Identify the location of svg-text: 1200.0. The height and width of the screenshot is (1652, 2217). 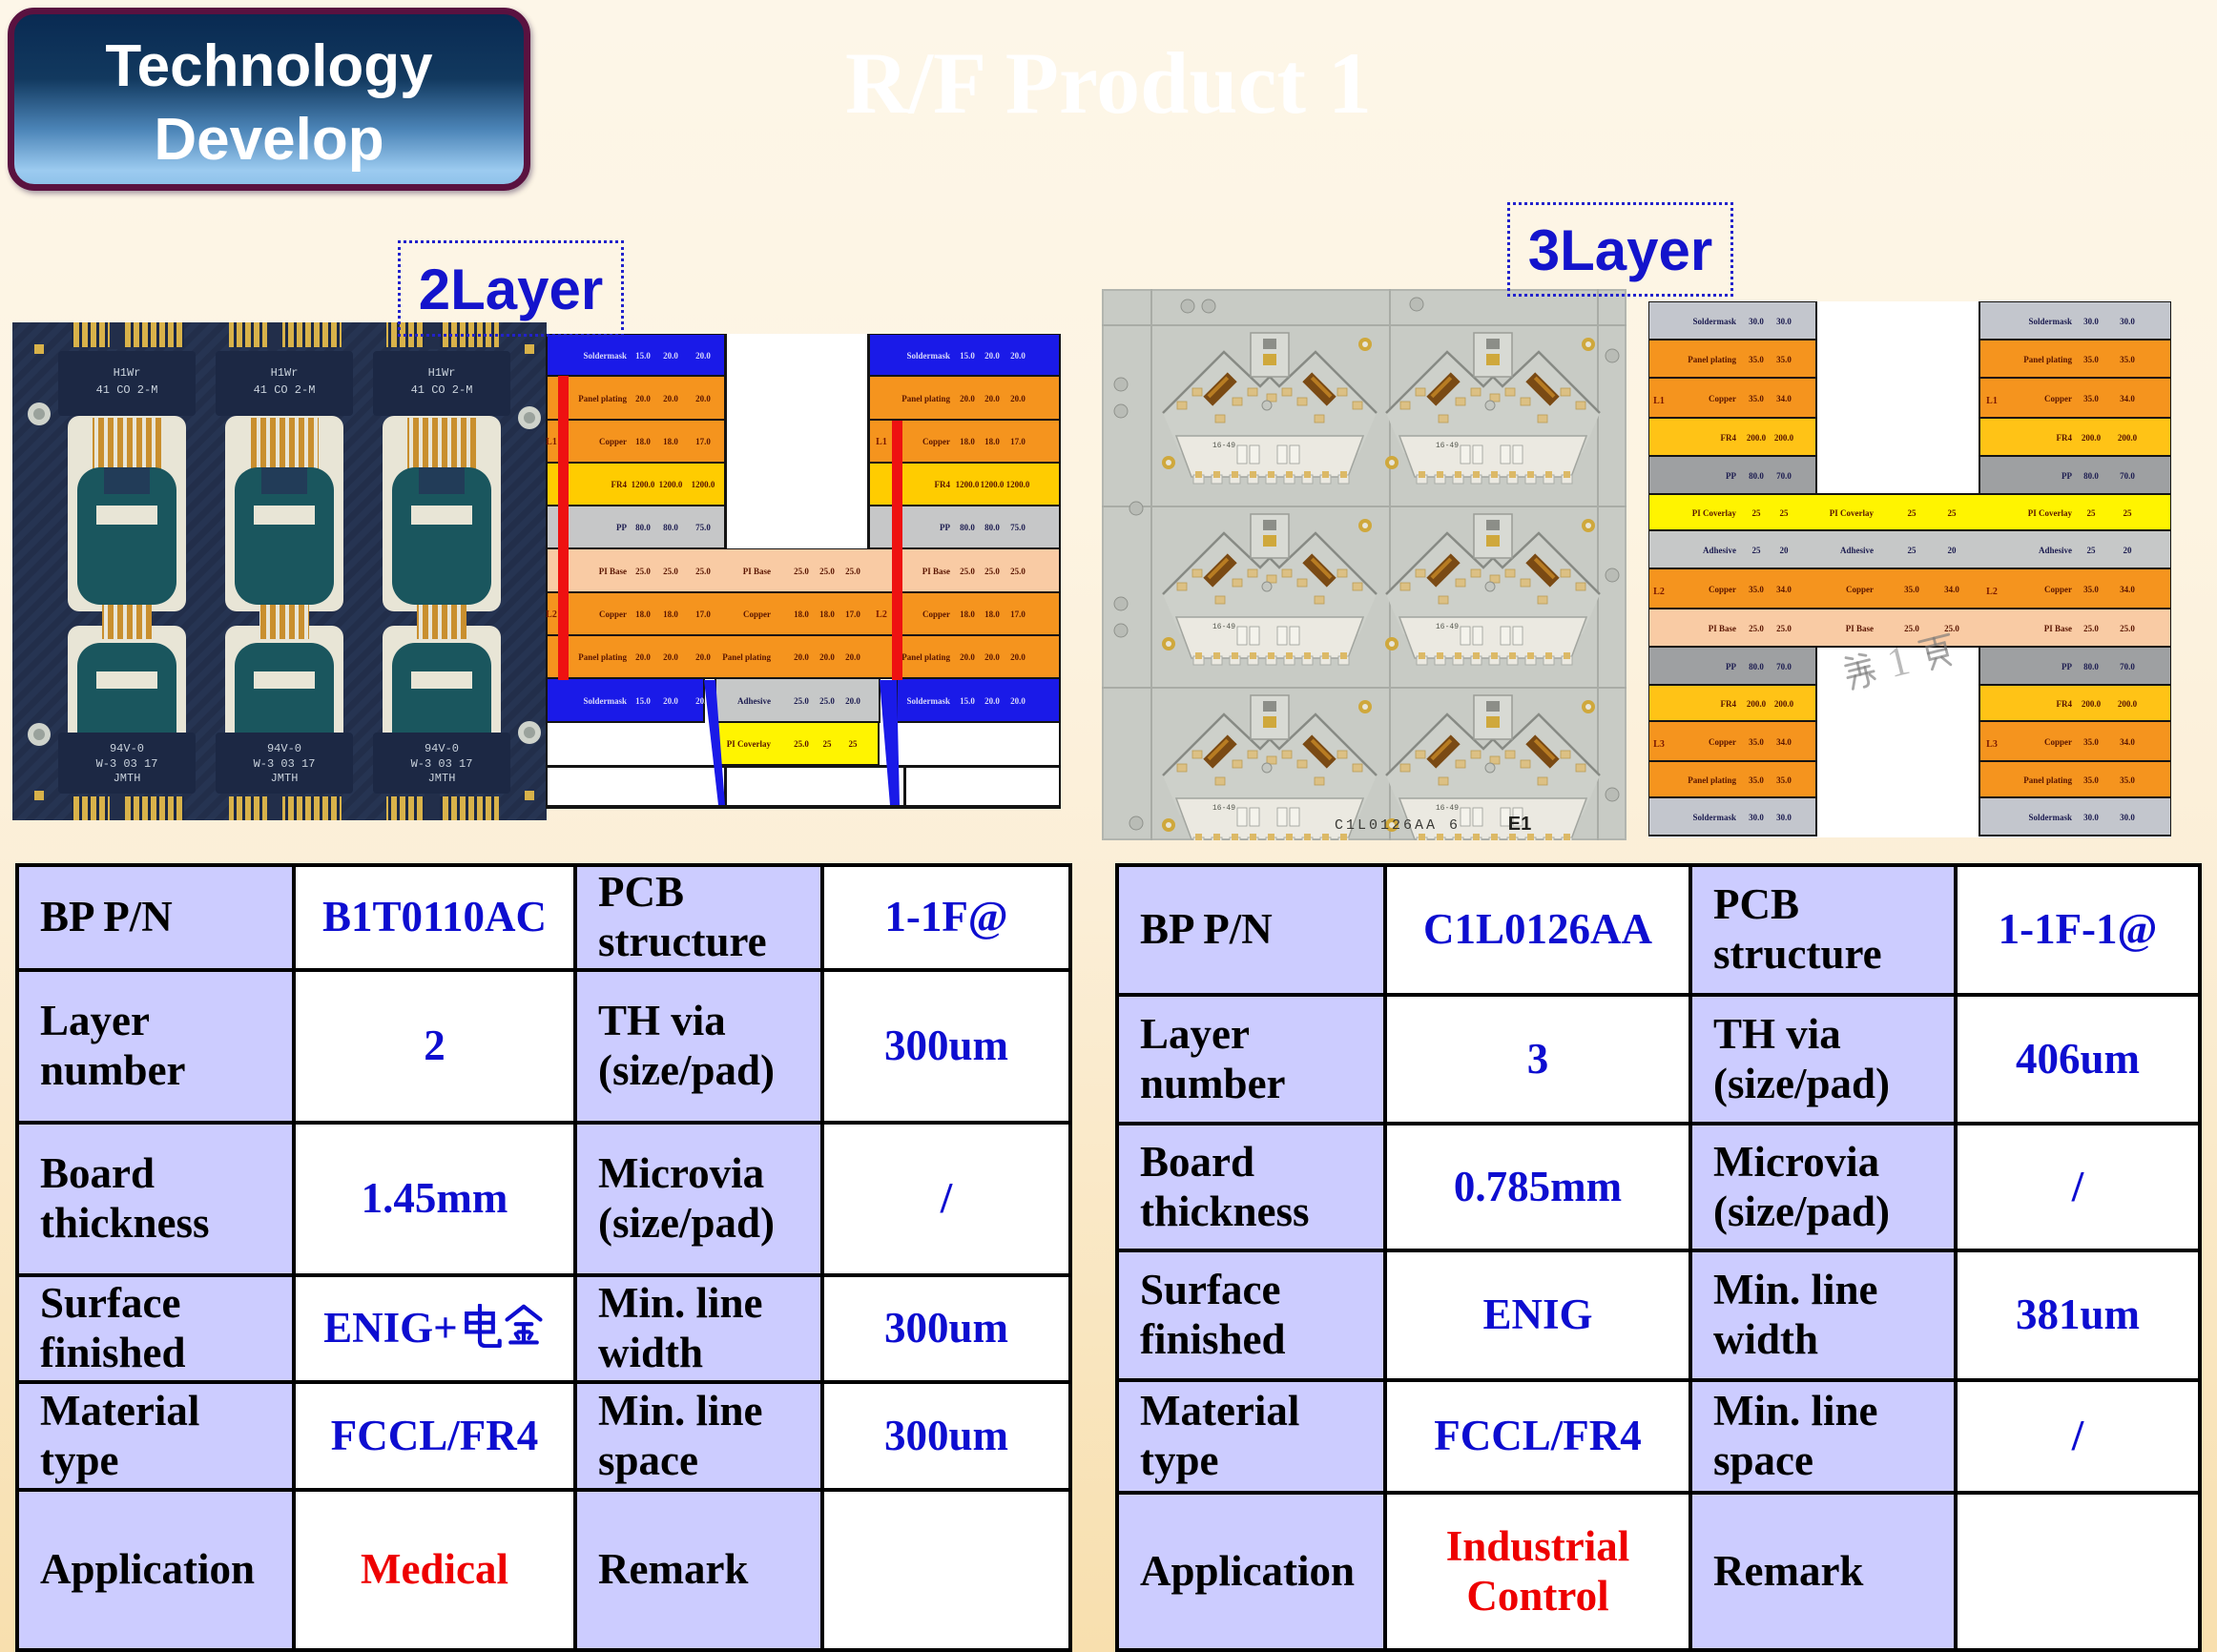
(643, 484).